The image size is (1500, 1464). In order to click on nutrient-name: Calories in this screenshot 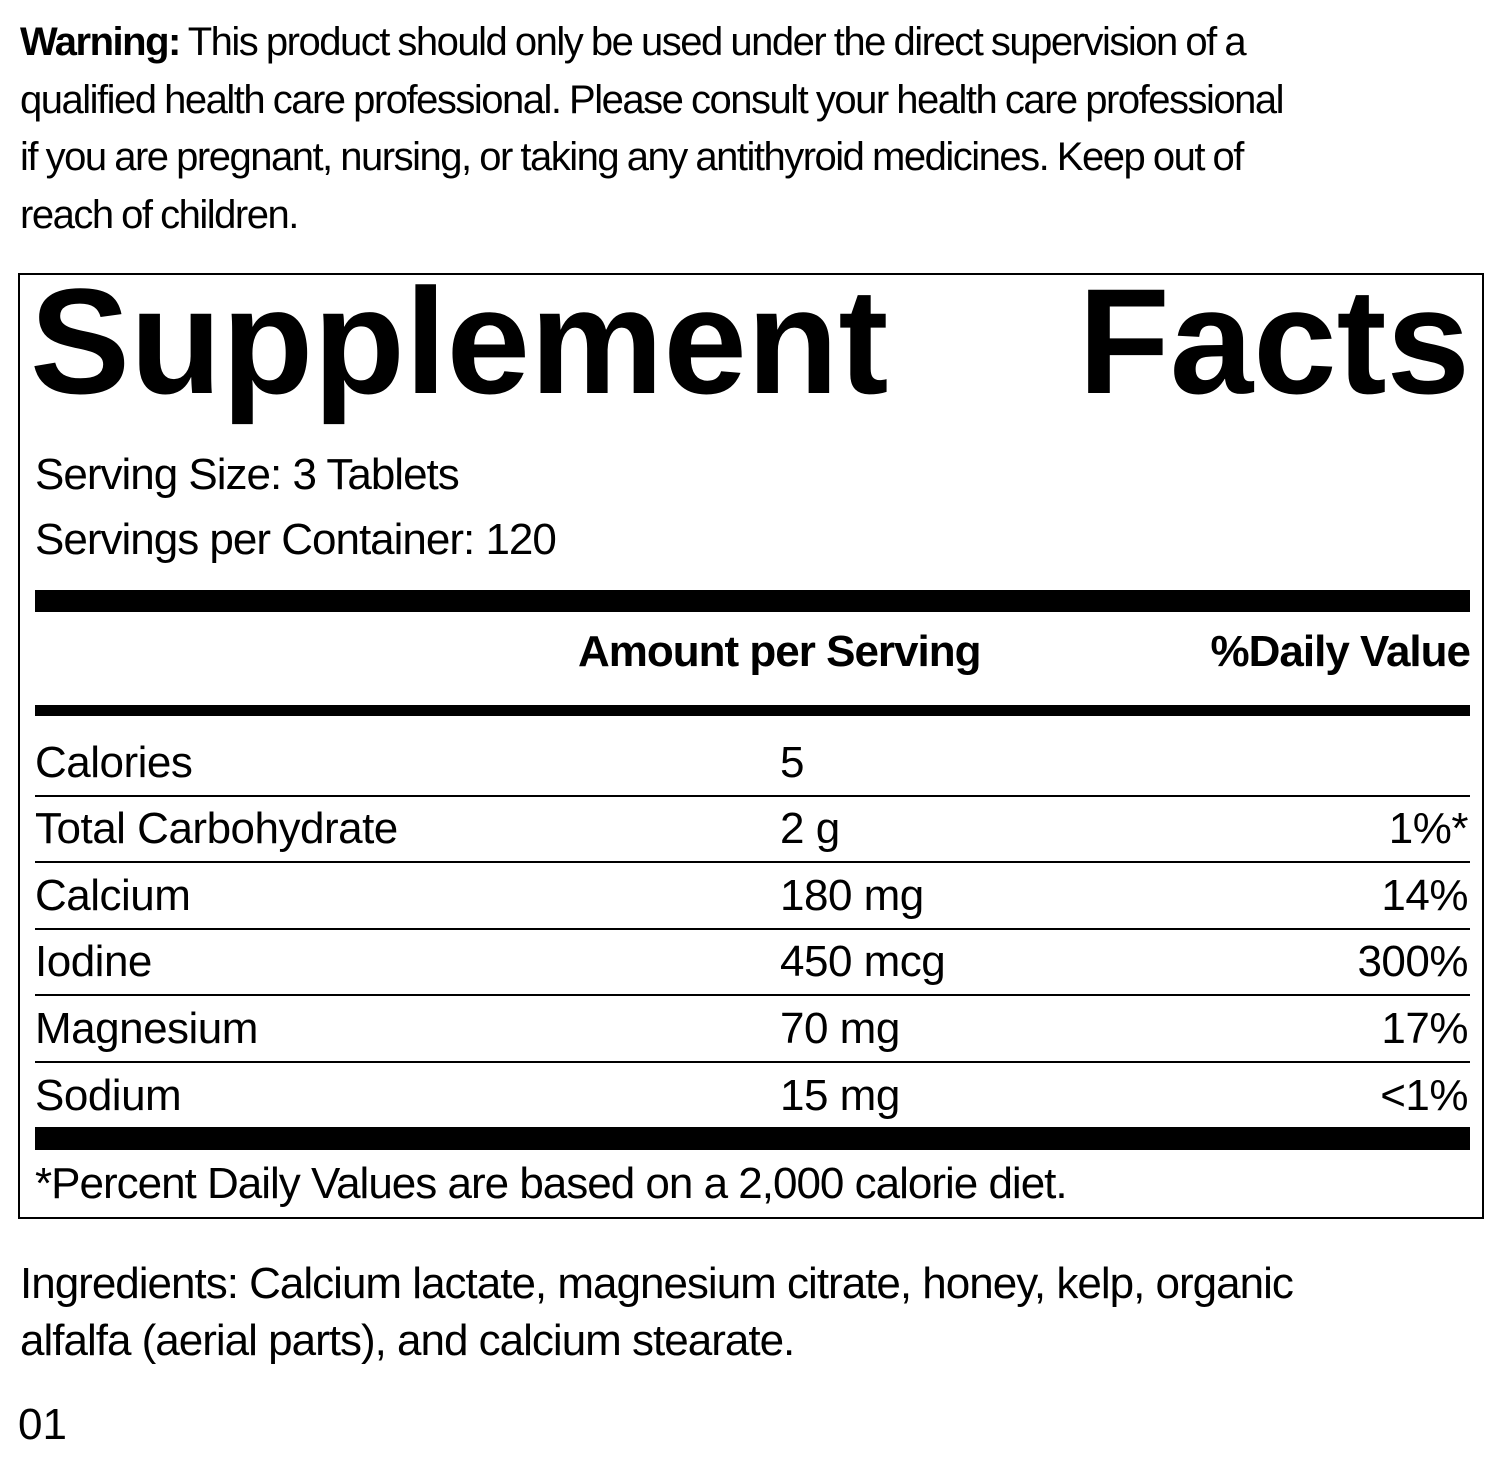, I will do `click(114, 762)`.